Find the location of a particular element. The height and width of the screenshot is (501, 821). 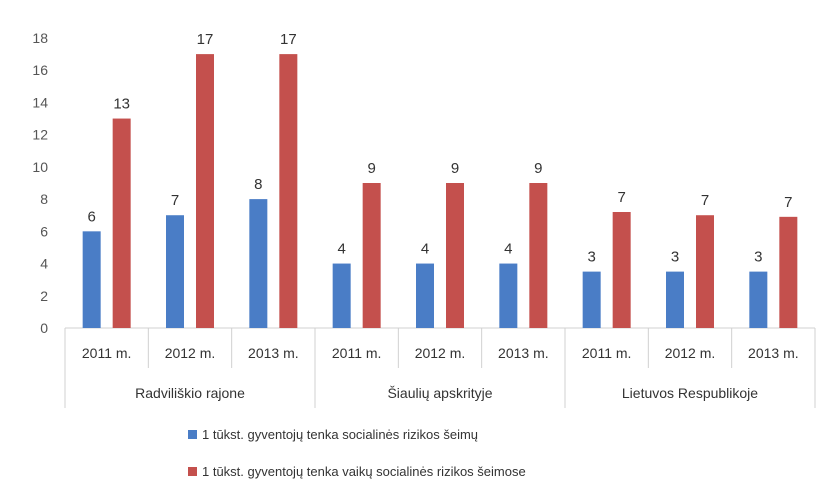

group-label: Radviliškio rajone is located at coordinates (190, 393).